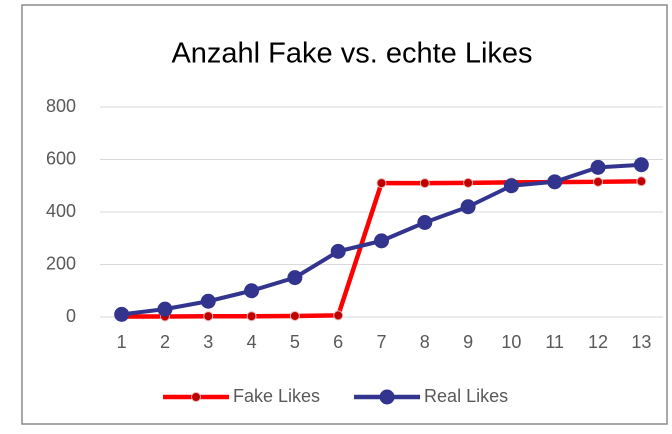 The height and width of the screenshot is (434, 672). What do you see at coordinates (466, 396) in the screenshot?
I see `legend-label: Real Likes` at bounding box center [466, 396].